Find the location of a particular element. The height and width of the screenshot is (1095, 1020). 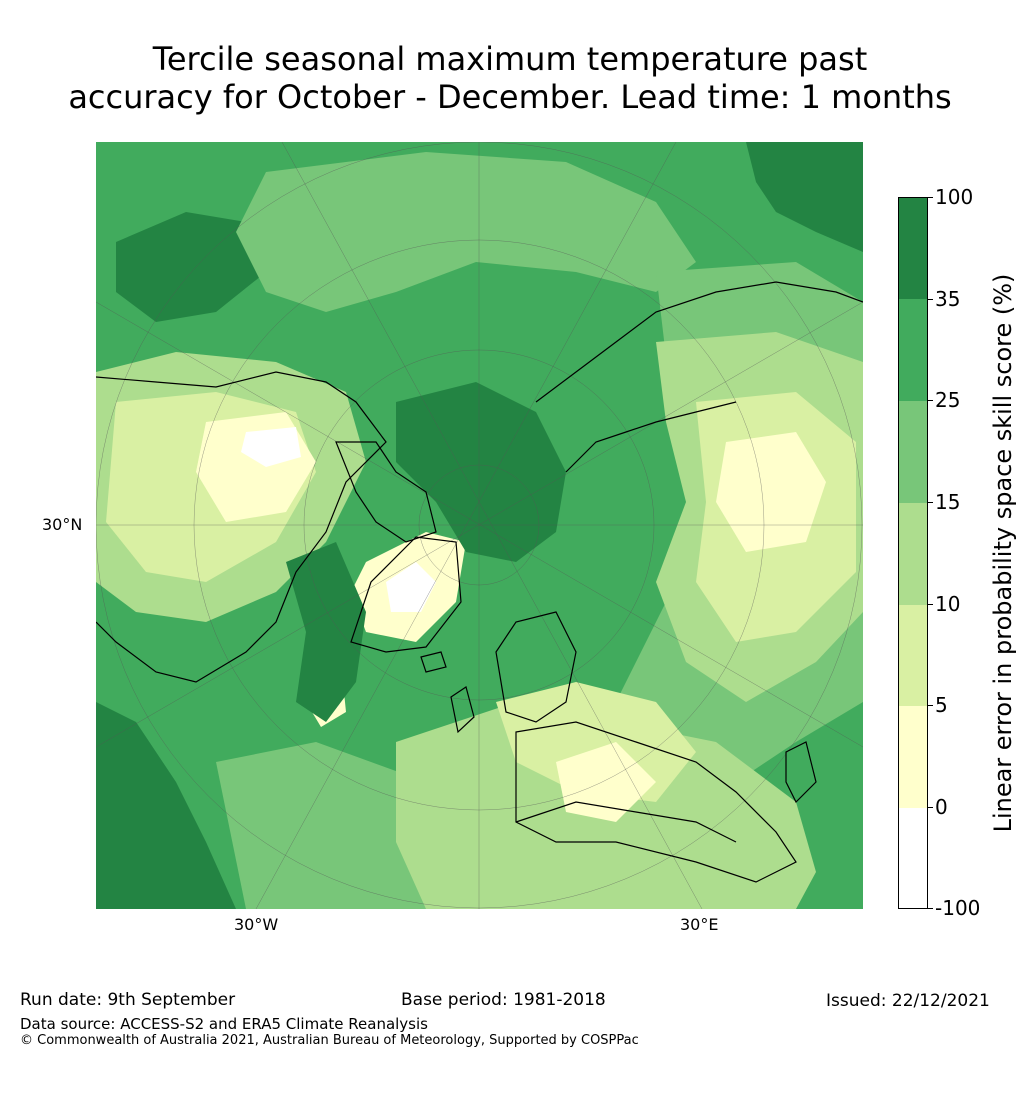

issued-date: Issued: 22/12/2021 is located at coordinates (908, 1001).